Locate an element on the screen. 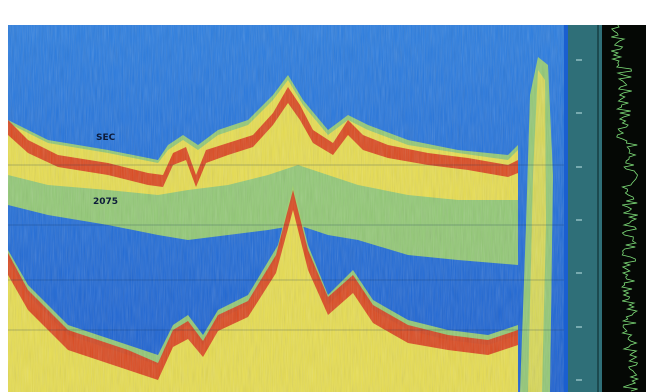 The height and width of the screenshot is (392, 650). overlay-label-bottom: 2075 is located at coordinates (106, 202).